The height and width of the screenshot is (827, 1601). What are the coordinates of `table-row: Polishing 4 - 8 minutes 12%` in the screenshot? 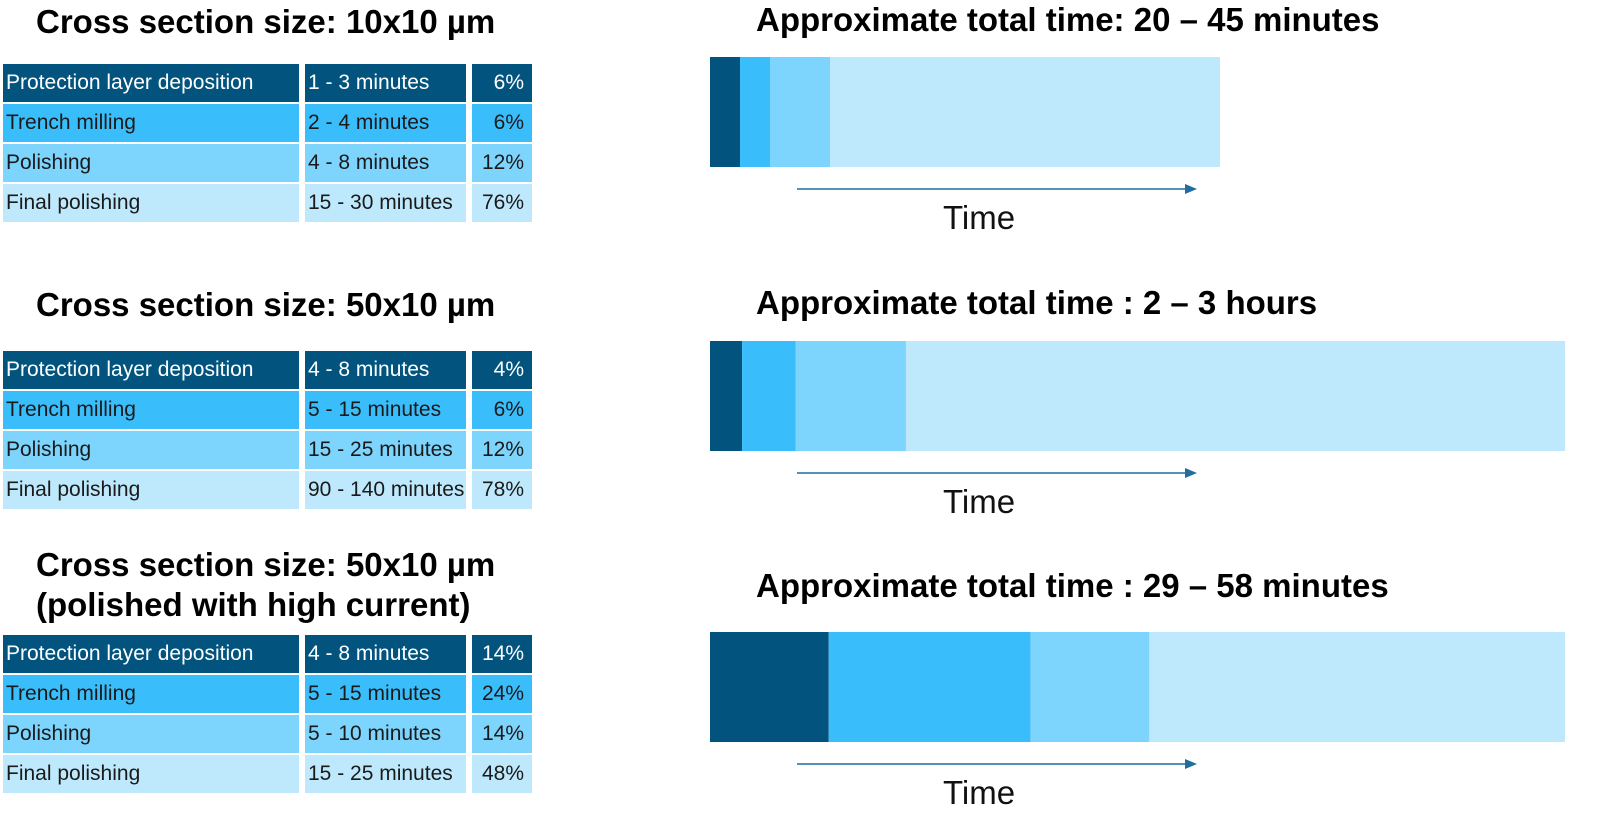 It's located at (267, 163).